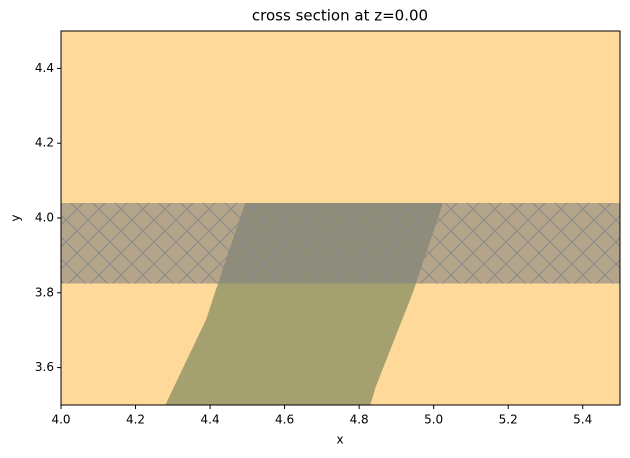 This screenshot has height=458, width=630. I want to click on x-tick-label: 5.0, so click(433, 420).